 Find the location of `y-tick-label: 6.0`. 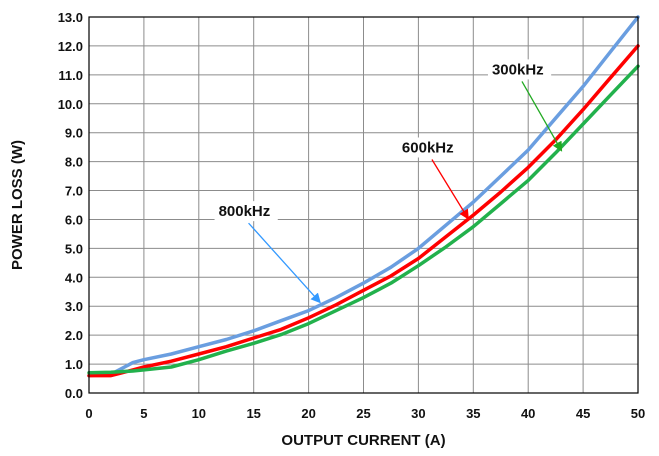

y-tick-label: 6.0 is located at coordinates (74, 219).